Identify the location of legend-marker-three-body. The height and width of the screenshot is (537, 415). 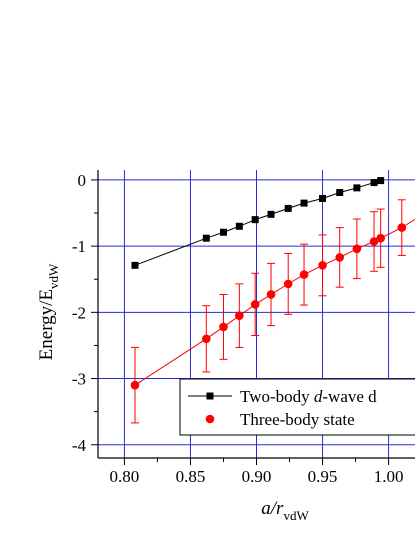
(210, 419).